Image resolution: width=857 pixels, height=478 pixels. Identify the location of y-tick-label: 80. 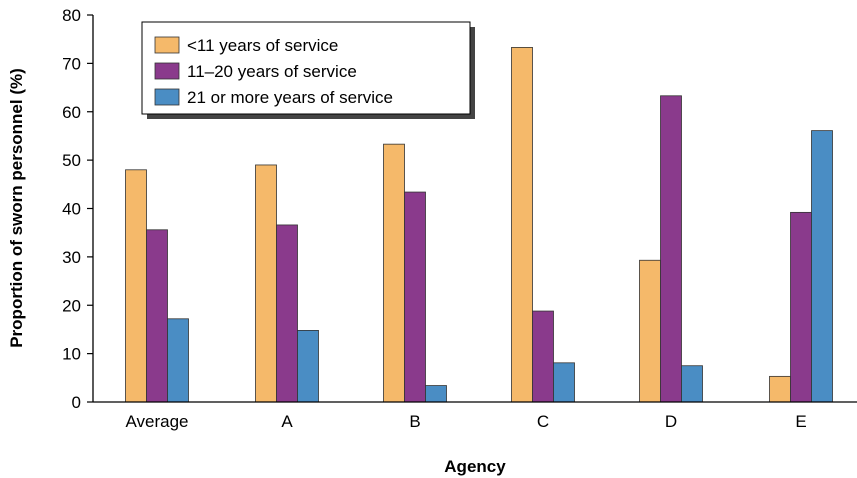
(71, 15).